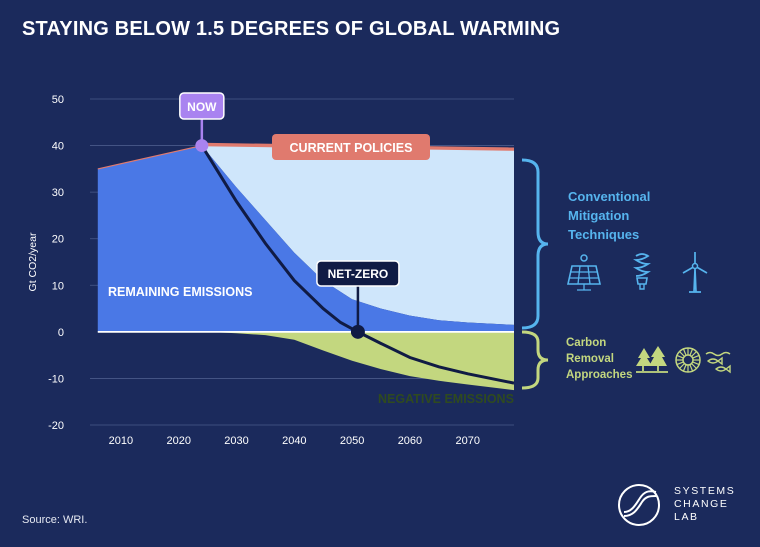 The height and width of the screenshot is (547, 760). What do you see at coordinates (55, 520) in the screenshot?
I see `source-note: Source: WRI.` at bounding box center [55, 520].